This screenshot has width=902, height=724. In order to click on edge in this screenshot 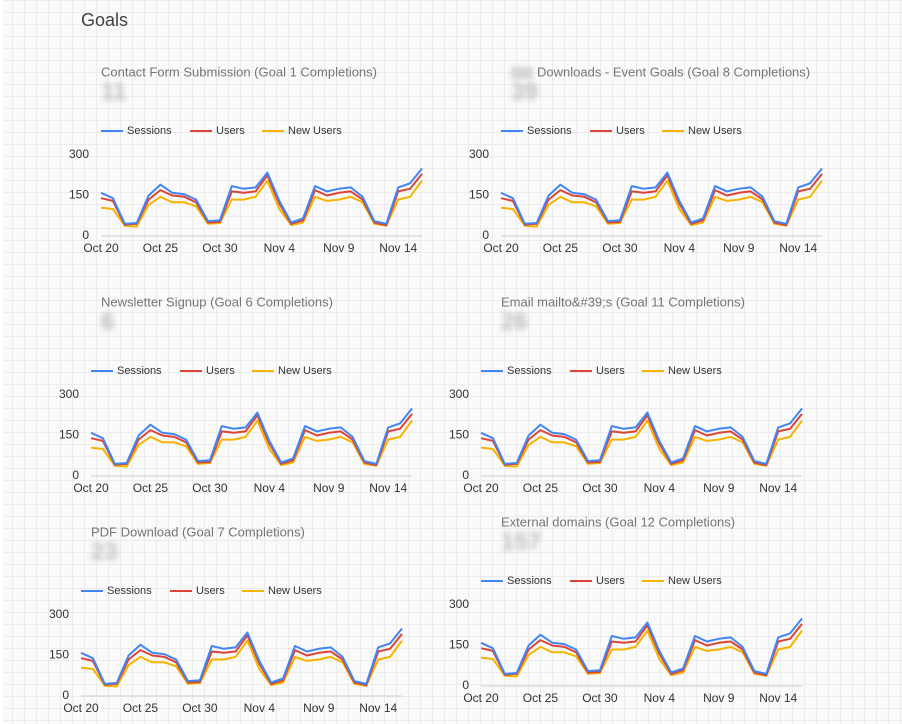, I will do `click(1, 362)`.